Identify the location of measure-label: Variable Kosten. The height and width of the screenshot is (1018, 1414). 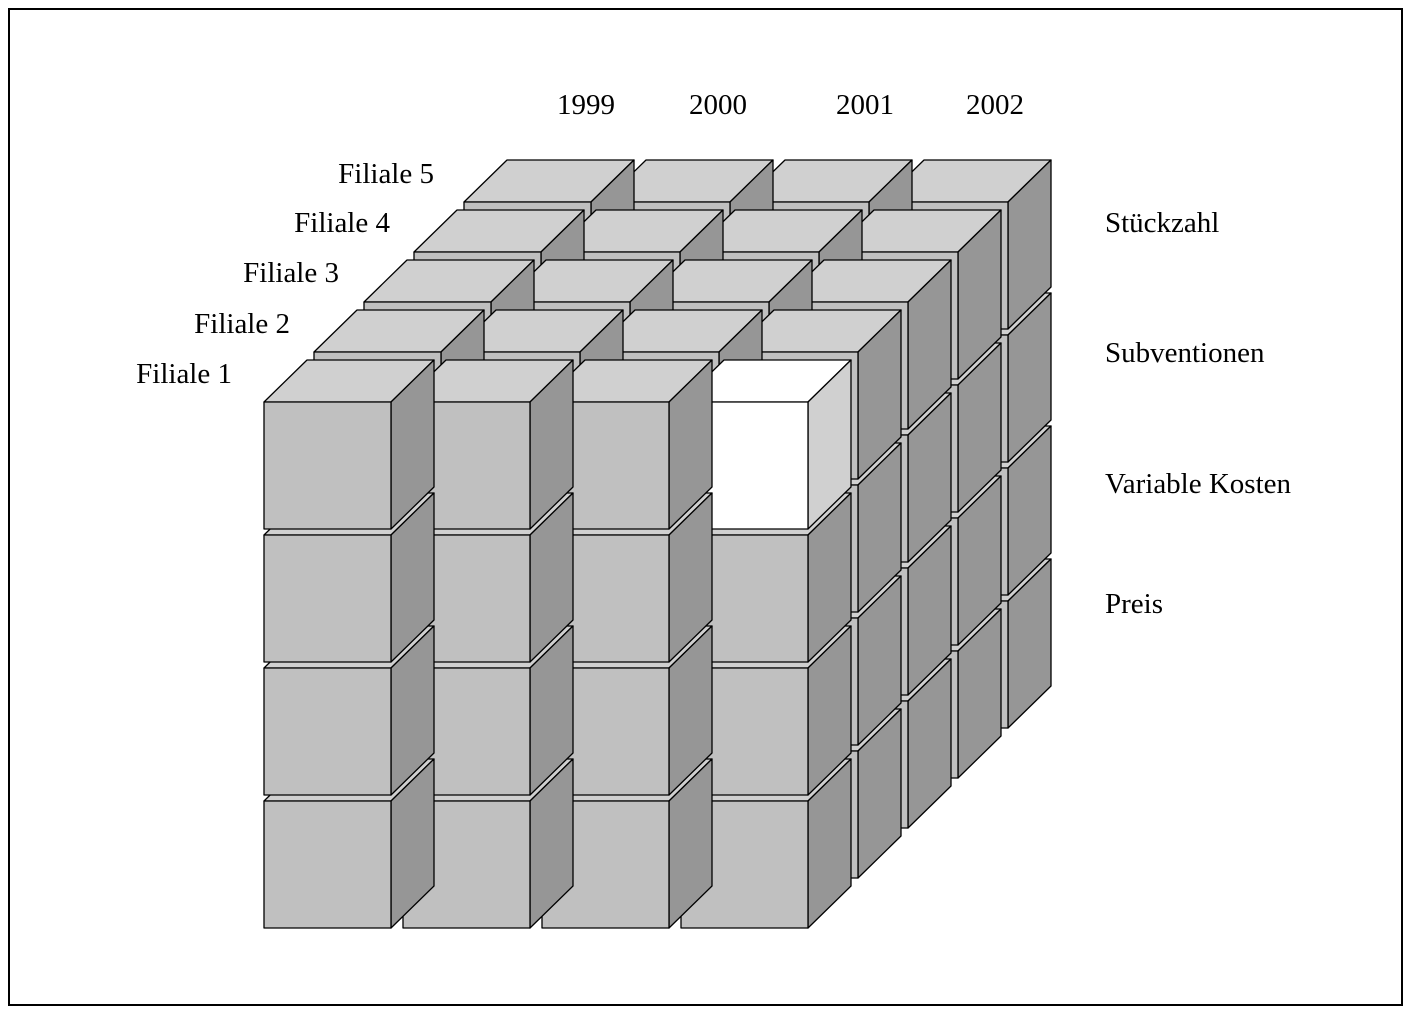
(1198, 484).